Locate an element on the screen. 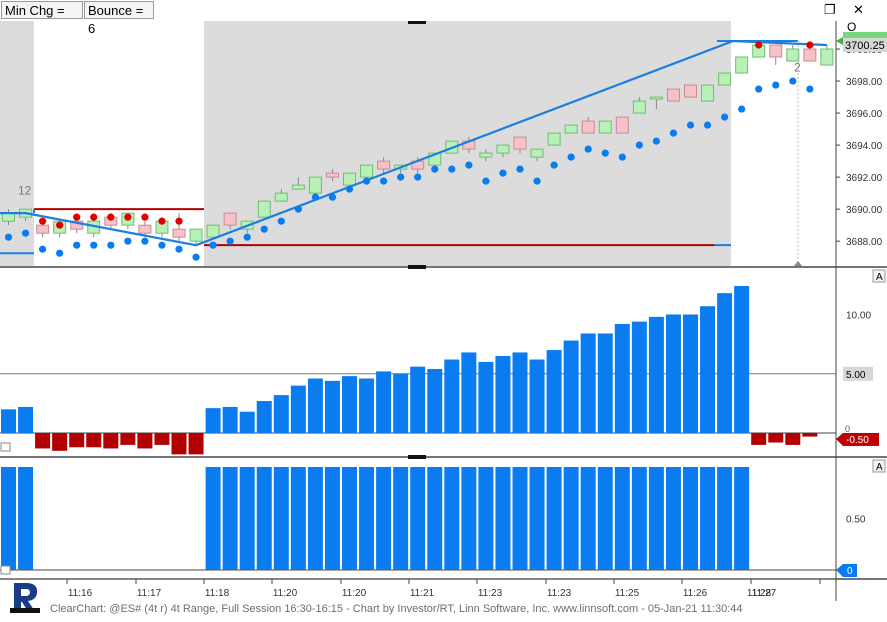 This screenshot has height=622, width=887. y-tick-label: 3698.00 is located at coordinates (864, 82).